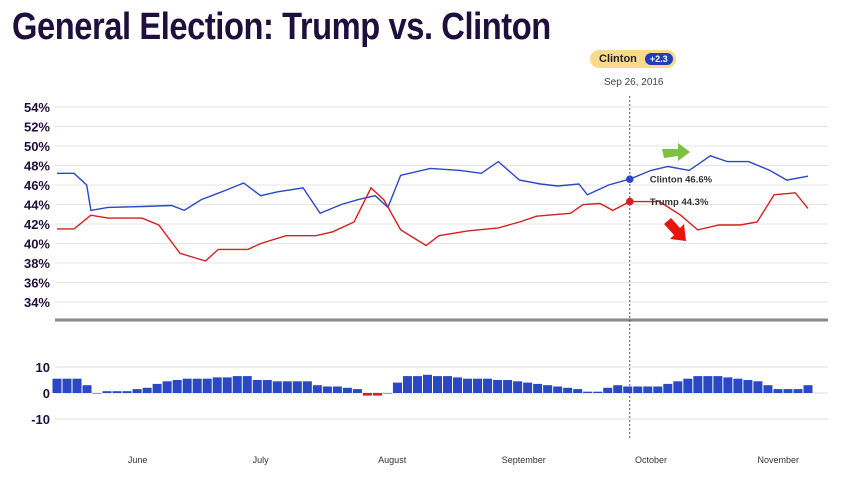 Image resolution: width=846 pixels, height=486 pixels. Describe the element at coordinates (37, 283) in the screenshot. I see `y-tick-label: 36%` at that location.